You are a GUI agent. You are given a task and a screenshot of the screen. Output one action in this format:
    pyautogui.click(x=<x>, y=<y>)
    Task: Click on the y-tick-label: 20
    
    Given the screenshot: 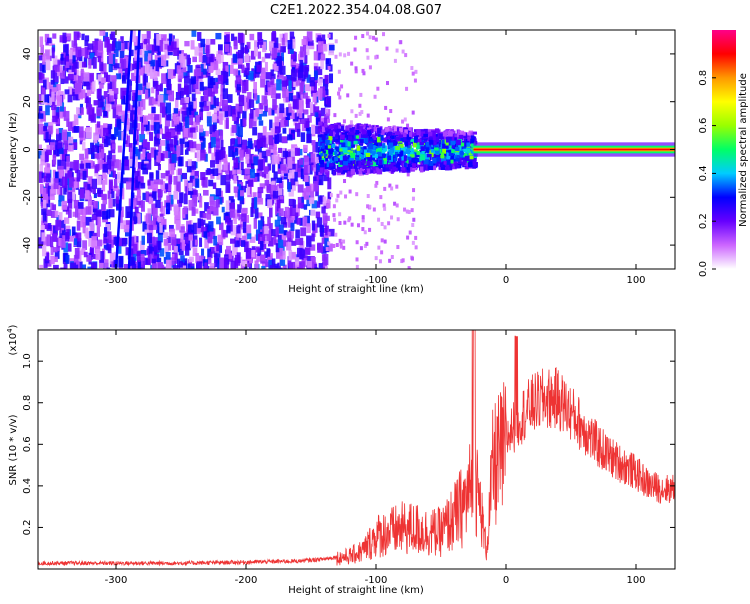 What is the action you would take?
    pyautogui.click(x=27, y=101)
    